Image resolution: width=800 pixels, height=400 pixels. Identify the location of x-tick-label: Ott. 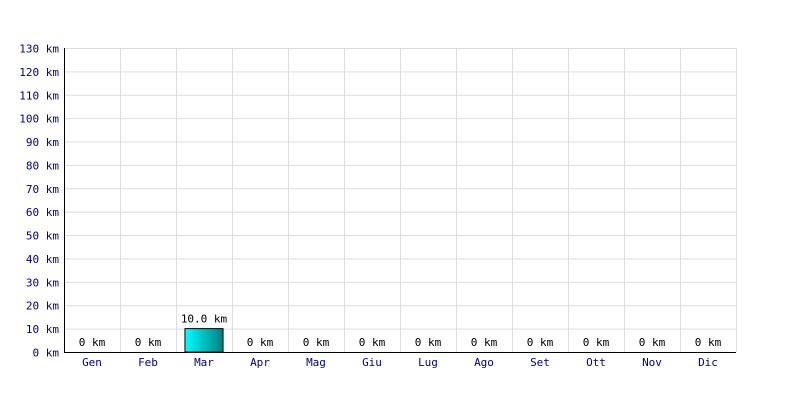
(596, 362).